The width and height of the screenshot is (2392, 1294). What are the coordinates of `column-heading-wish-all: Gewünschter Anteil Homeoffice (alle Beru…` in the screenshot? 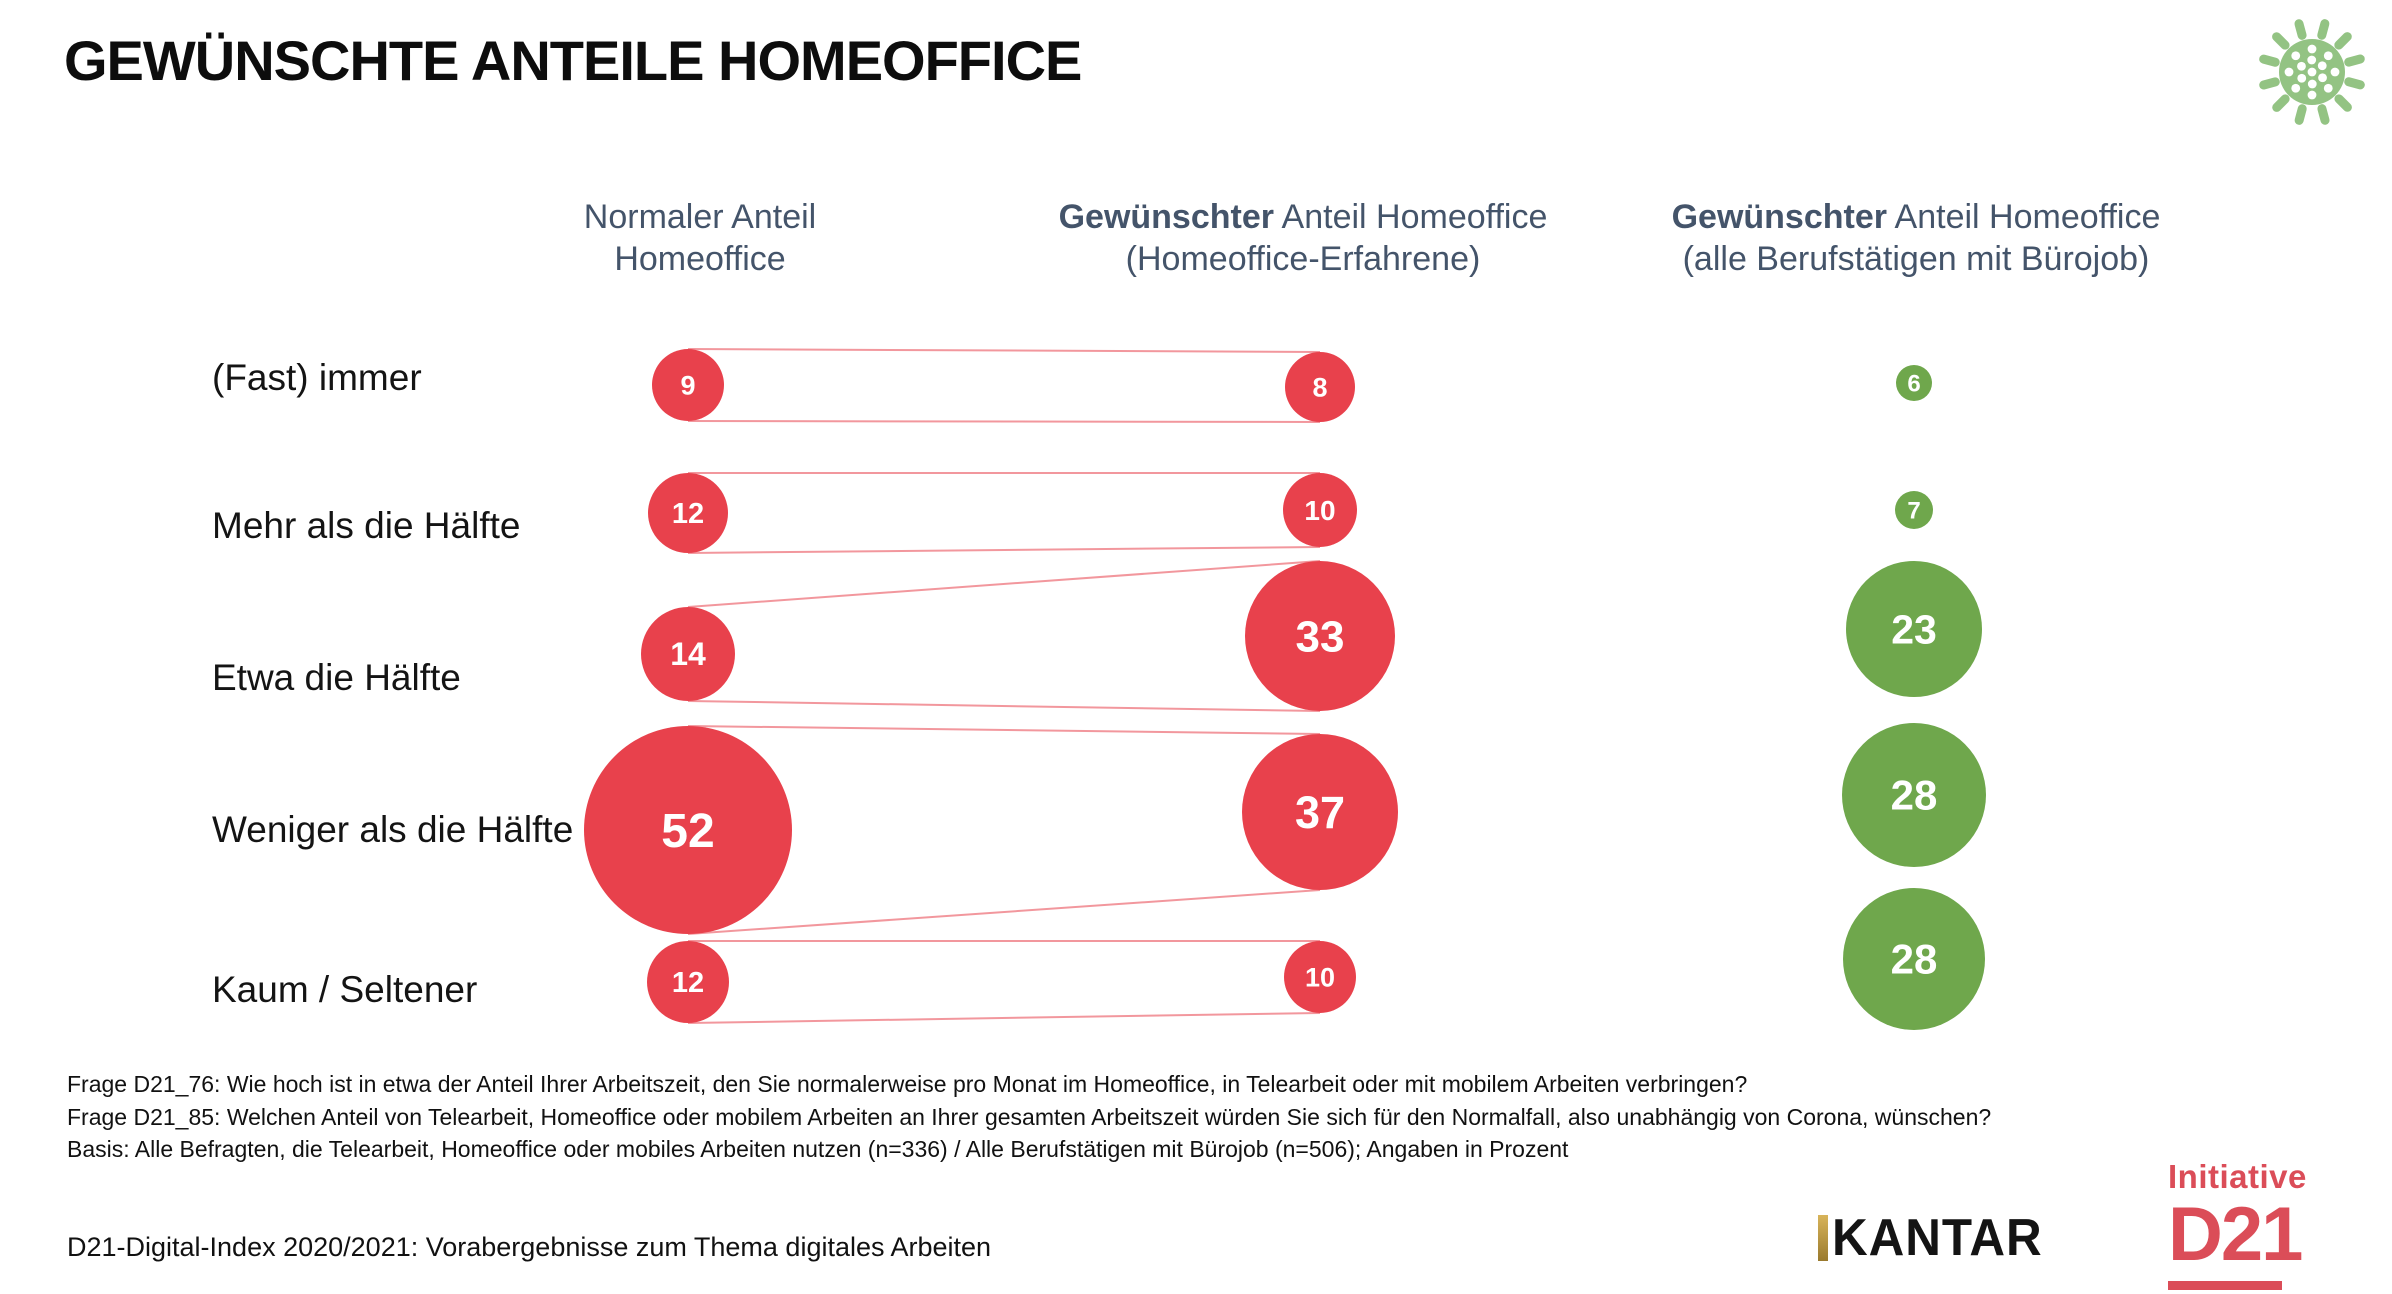 It's located at (1916, 238).